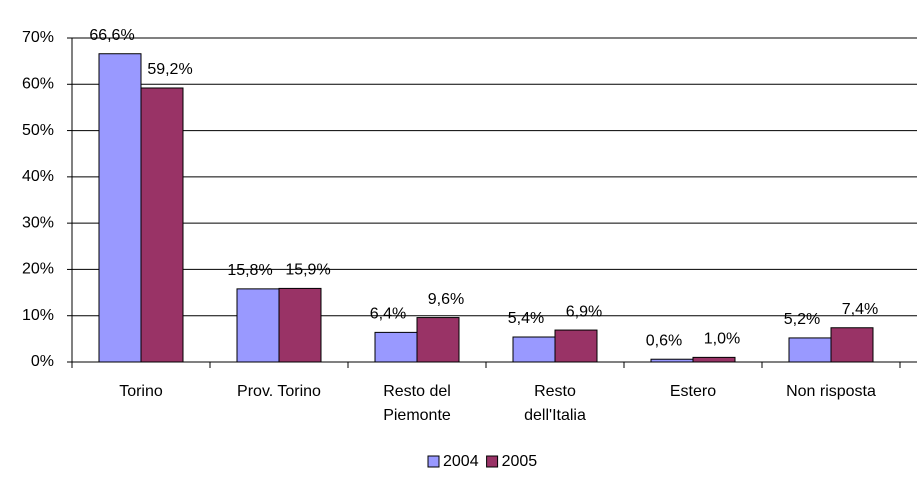 Image resolution: width=917 pixels, height=497 pixels. What do you see at coordinates (38, 222) in the screenshot?
I see `y-tick-label: 30%` at bounding box center [38, 222].